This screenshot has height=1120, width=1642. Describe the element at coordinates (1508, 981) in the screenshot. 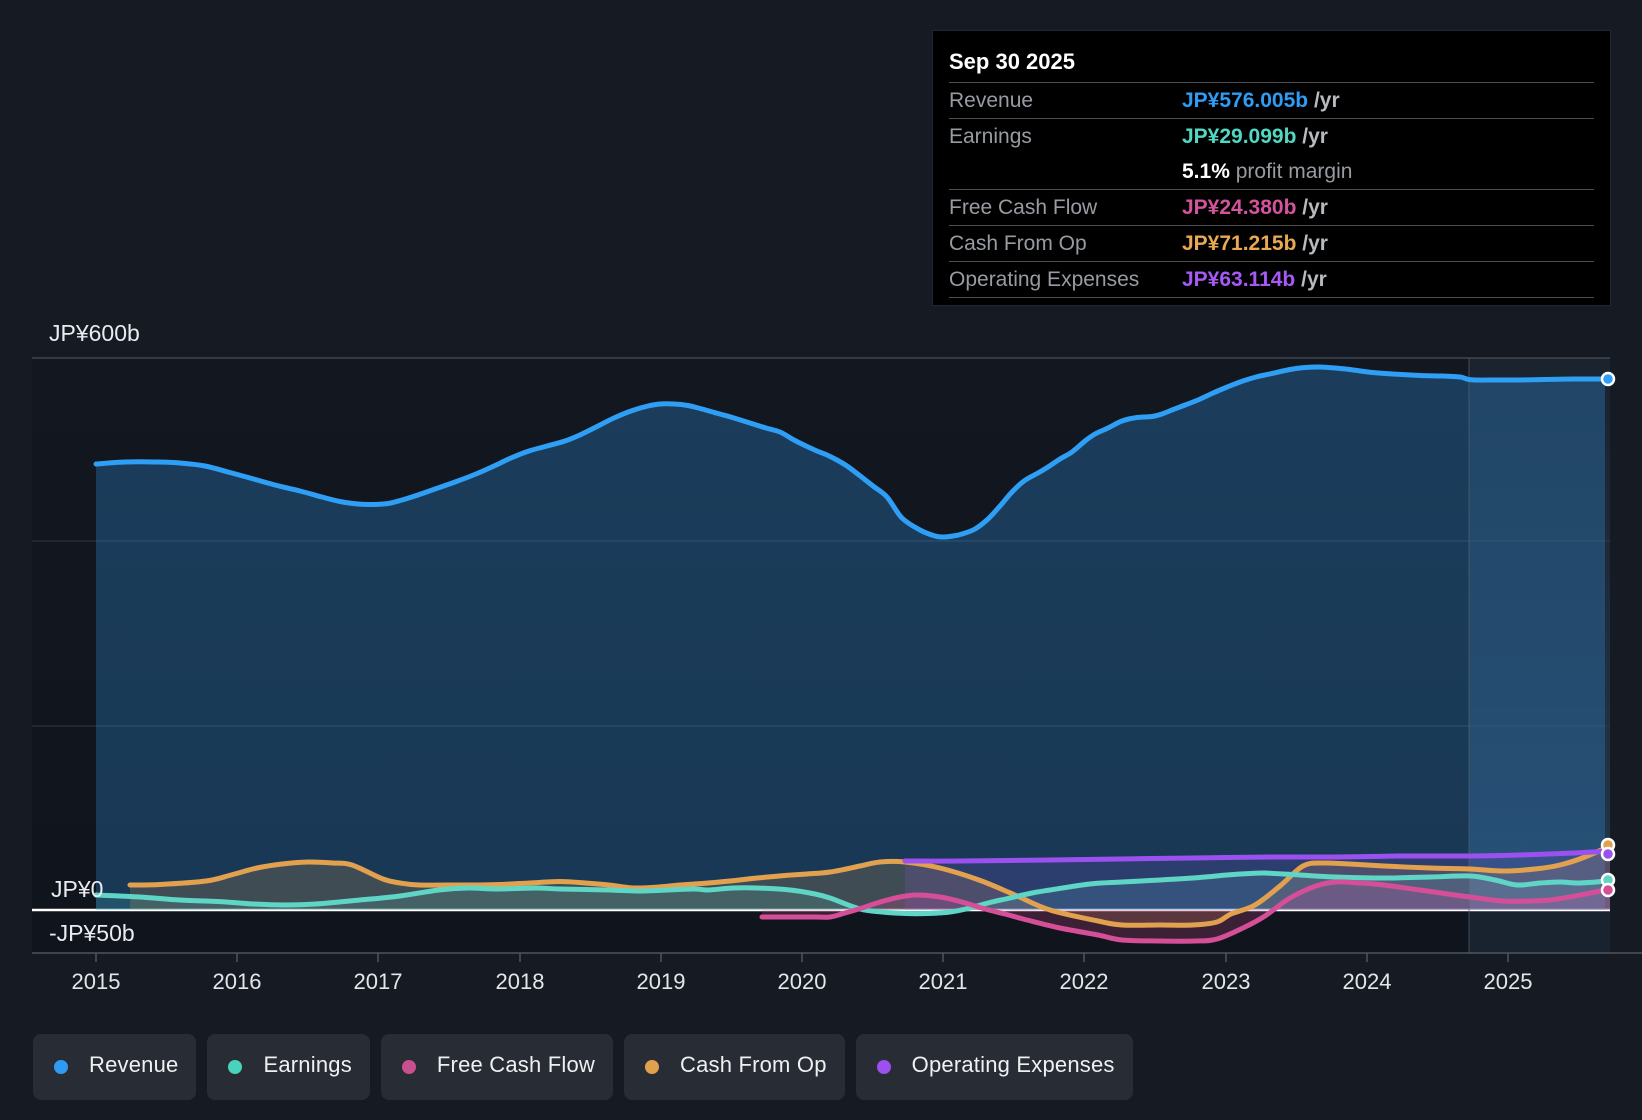

I see `svg-text: 2025` at that location.